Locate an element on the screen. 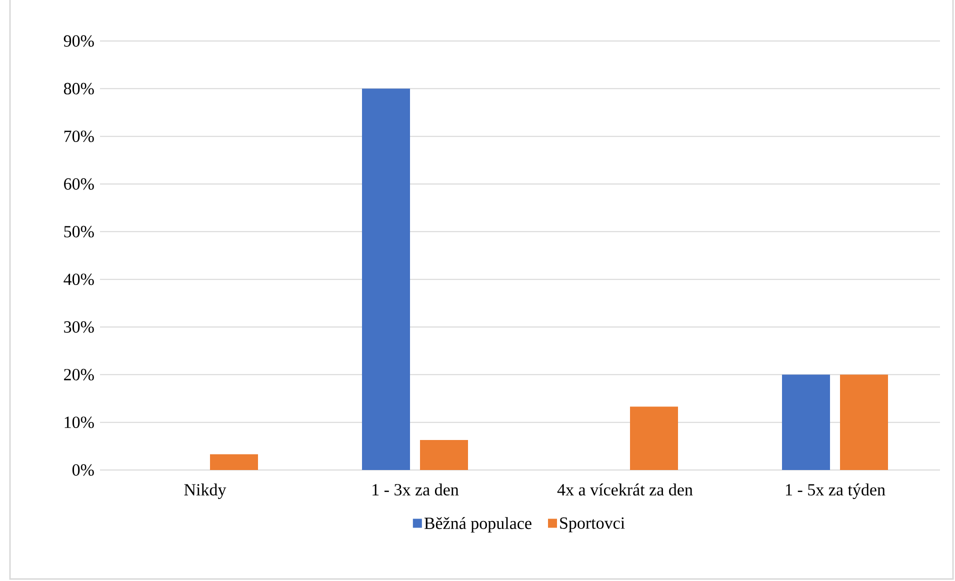 This screenshot has width=955, height=581. y-tick-label: 10% is located at coordinates (79, 422).